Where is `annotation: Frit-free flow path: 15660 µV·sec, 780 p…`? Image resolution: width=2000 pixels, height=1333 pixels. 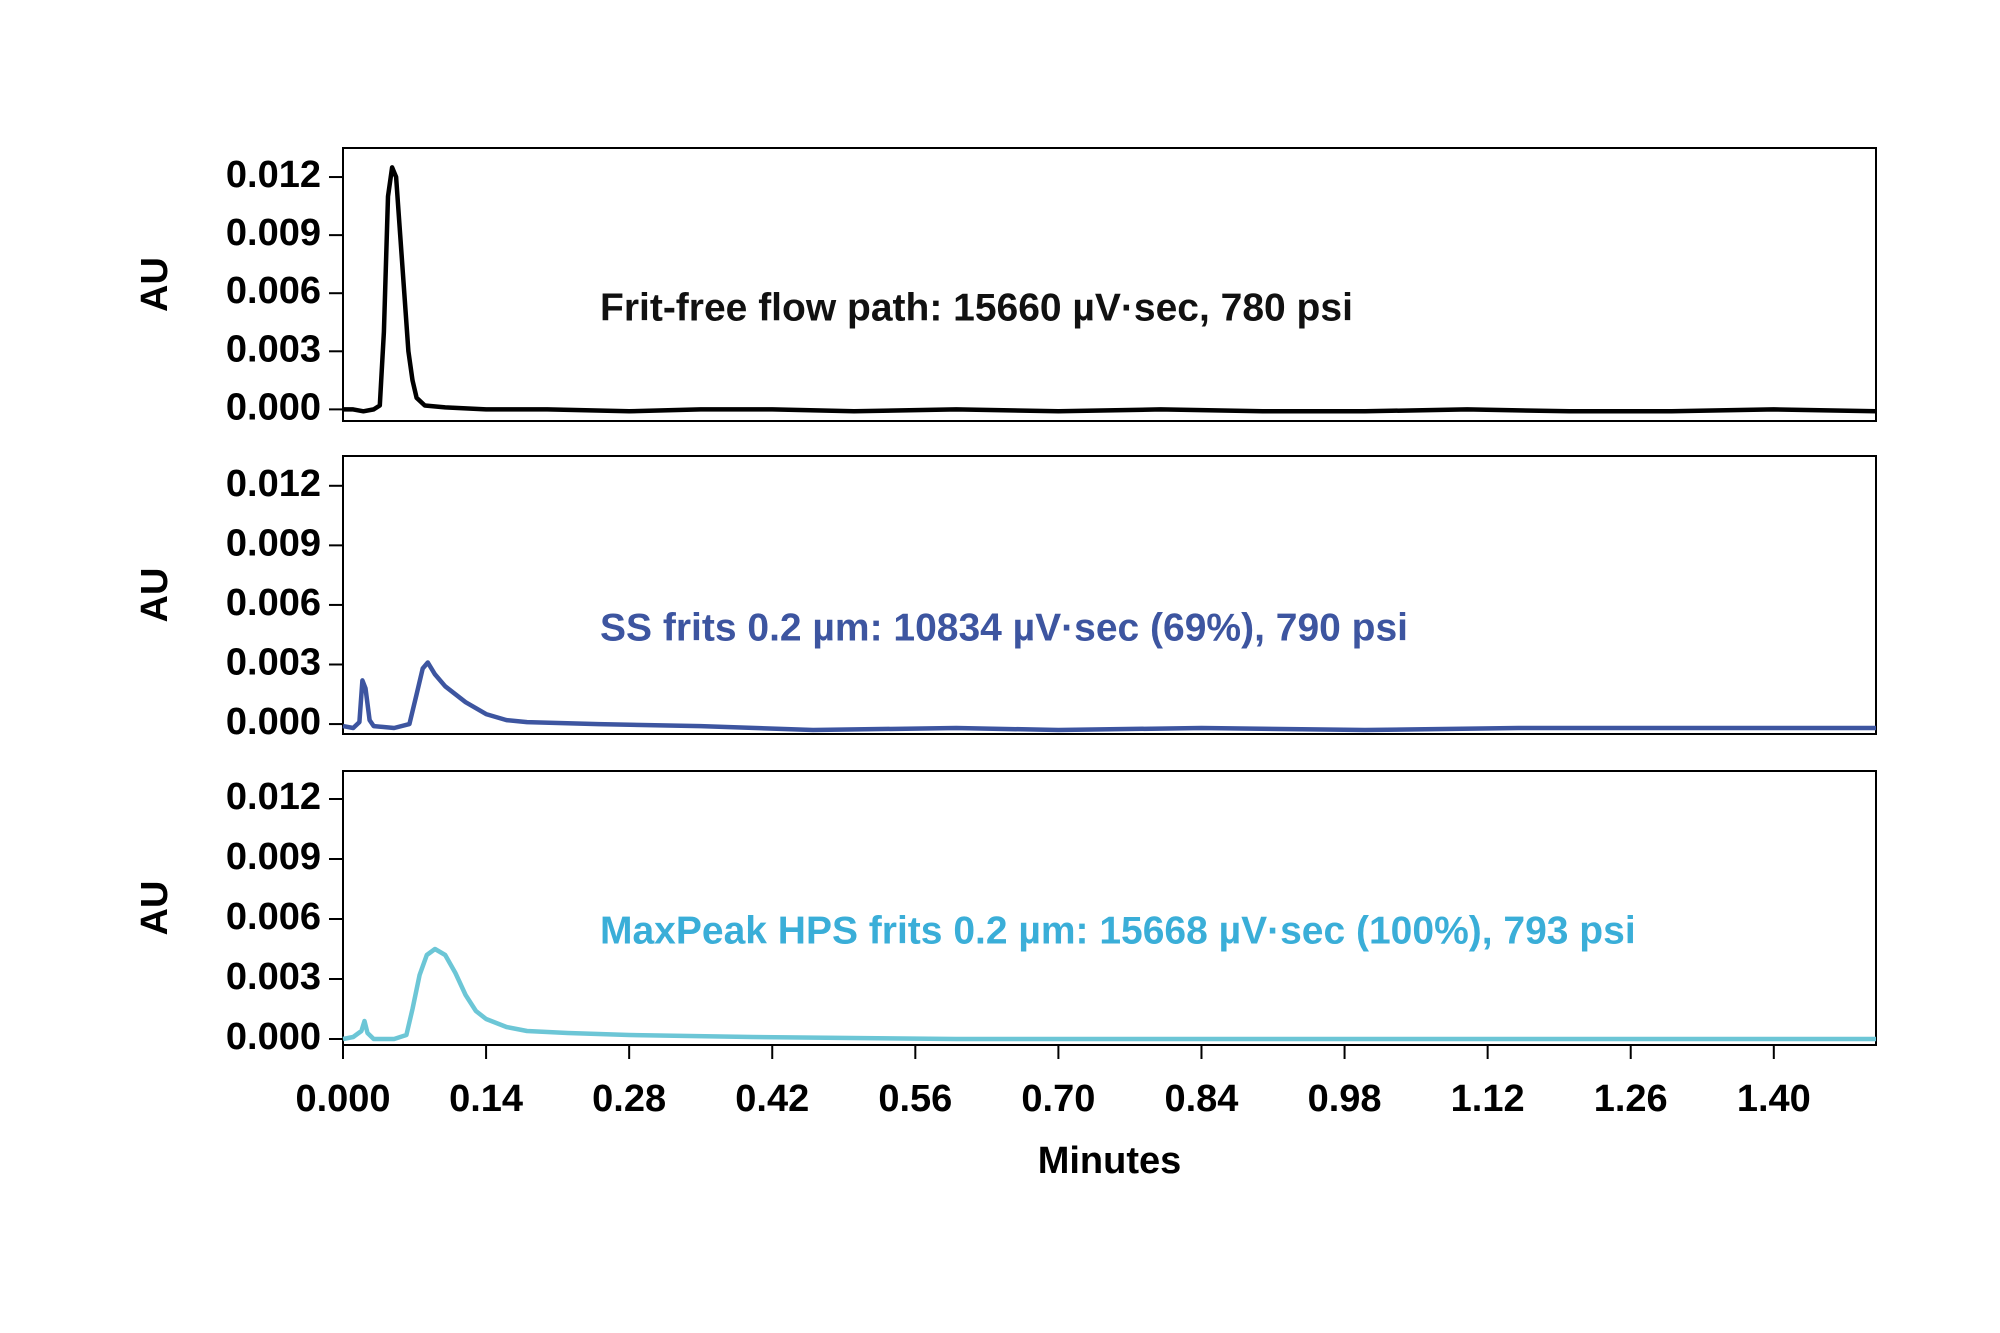
annotation: Frit-free flow path: 15660 µV·sec, 780 p… is located at coordinates (976, 307).